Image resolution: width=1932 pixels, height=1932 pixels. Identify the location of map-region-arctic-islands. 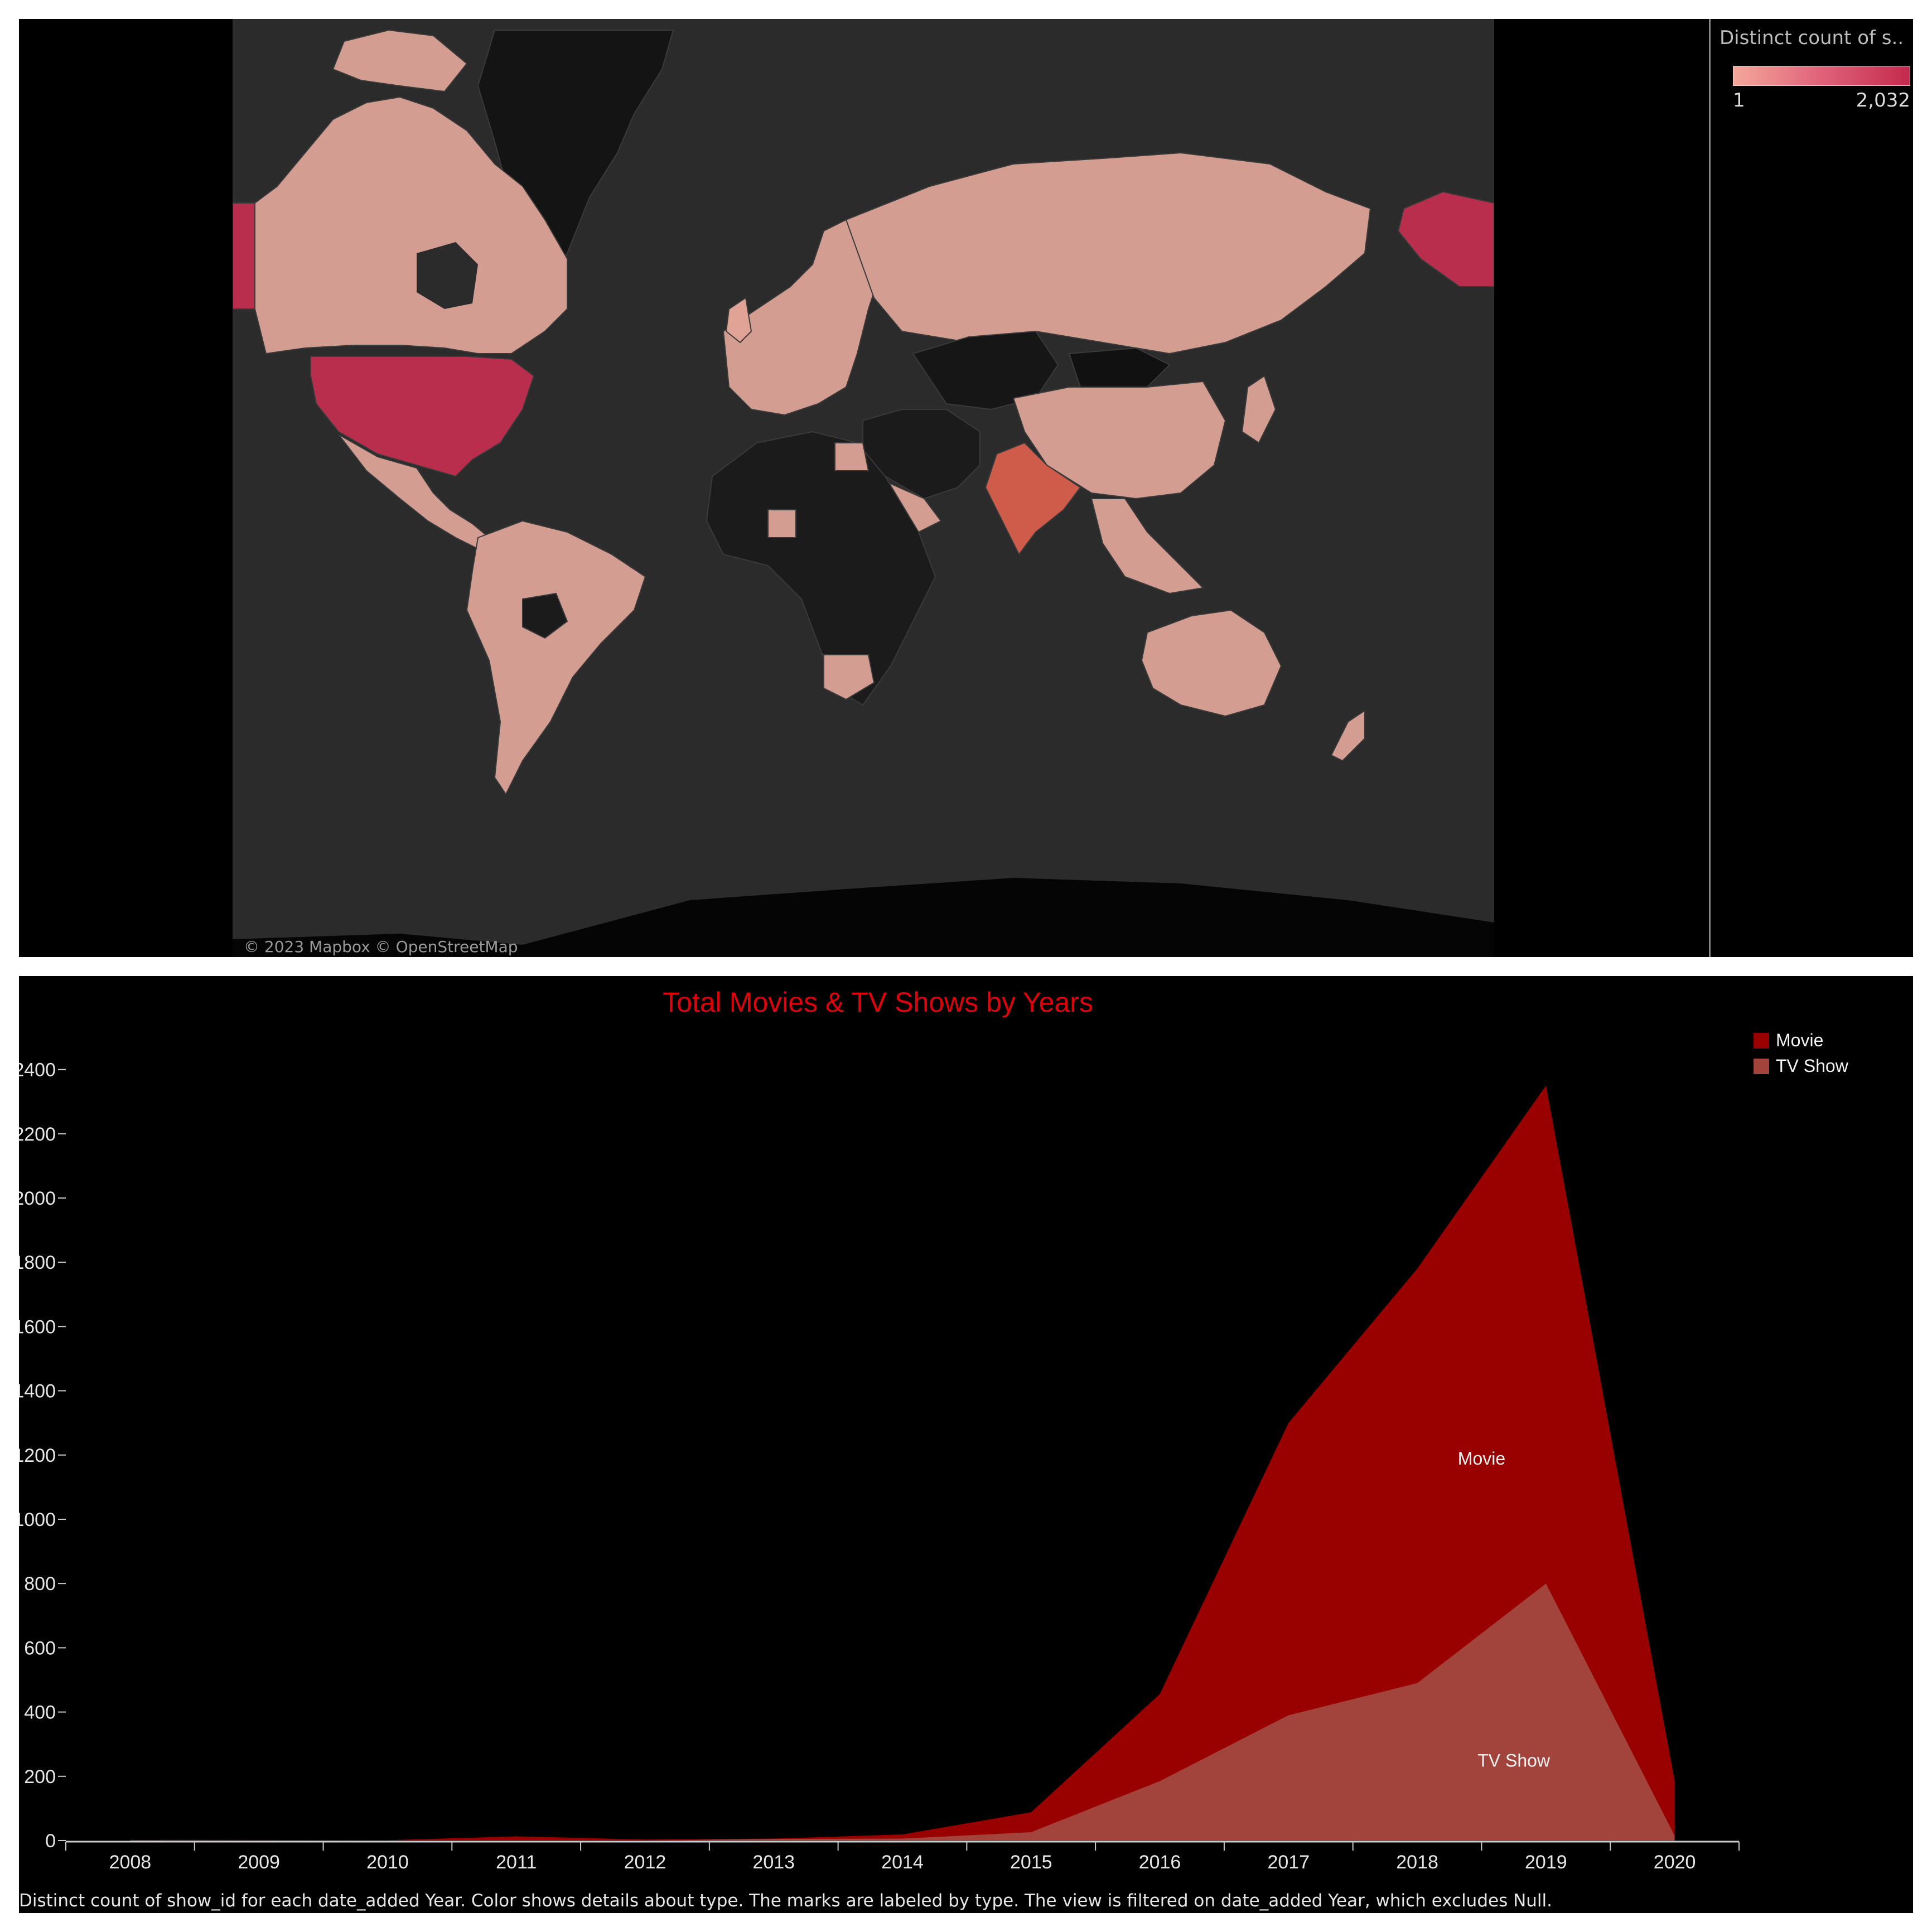
(400, 61).